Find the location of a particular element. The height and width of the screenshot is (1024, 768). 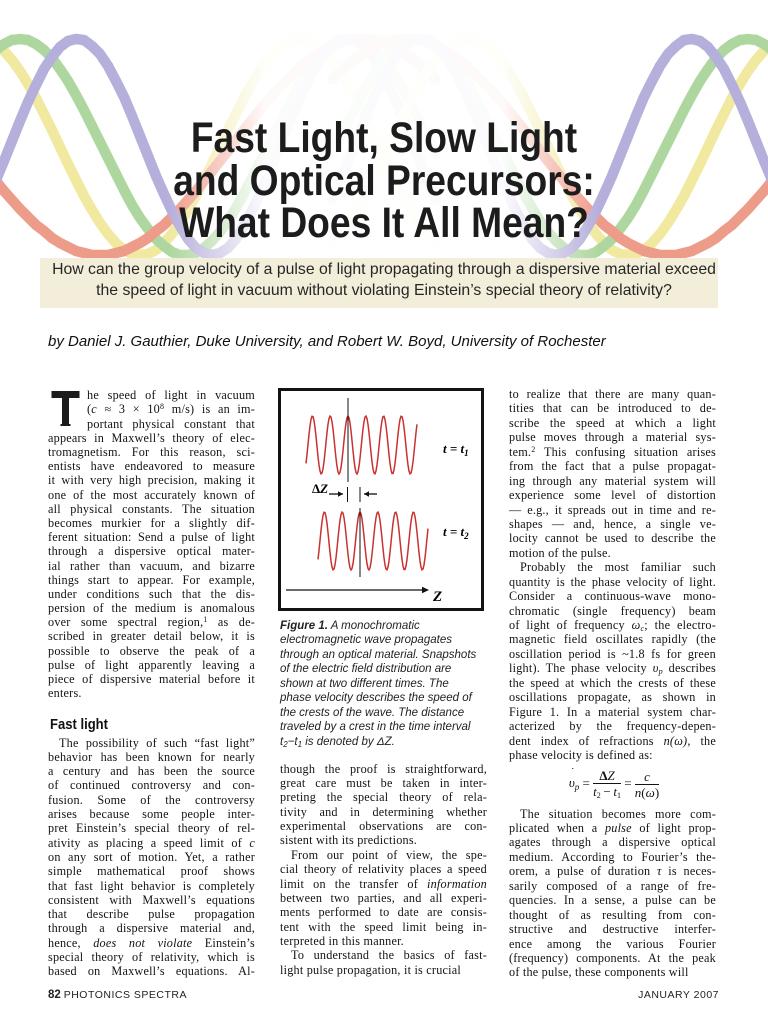

svg-text: Z is located at coordinates (437, 597).